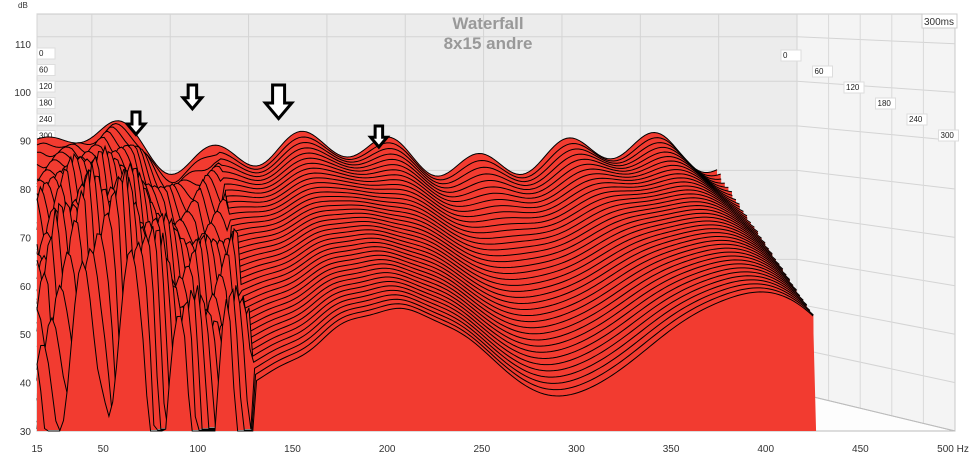  Describe the element at coordinates (26, 287) in the screenshot. I see `y-tick-label: 60` at that location.